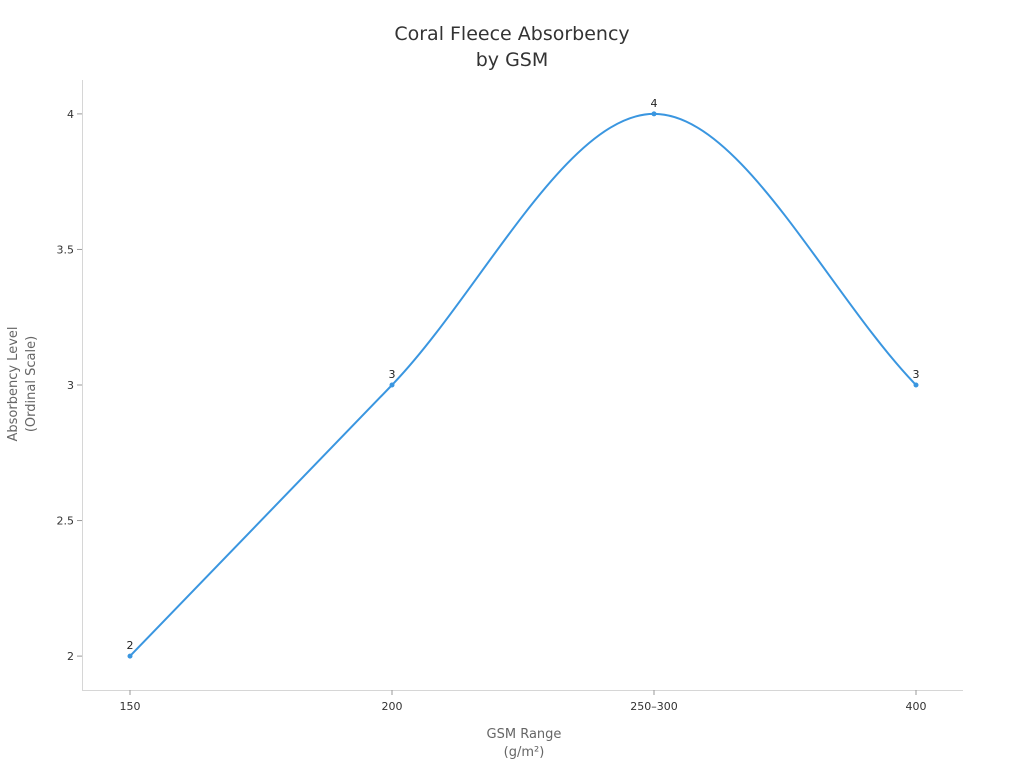 This screenshot has width=1024, height=768. Describe the element at coordinates (524, 734) in the screenshot. I see `x-axis-title-line-1: GSM Range` at that location.